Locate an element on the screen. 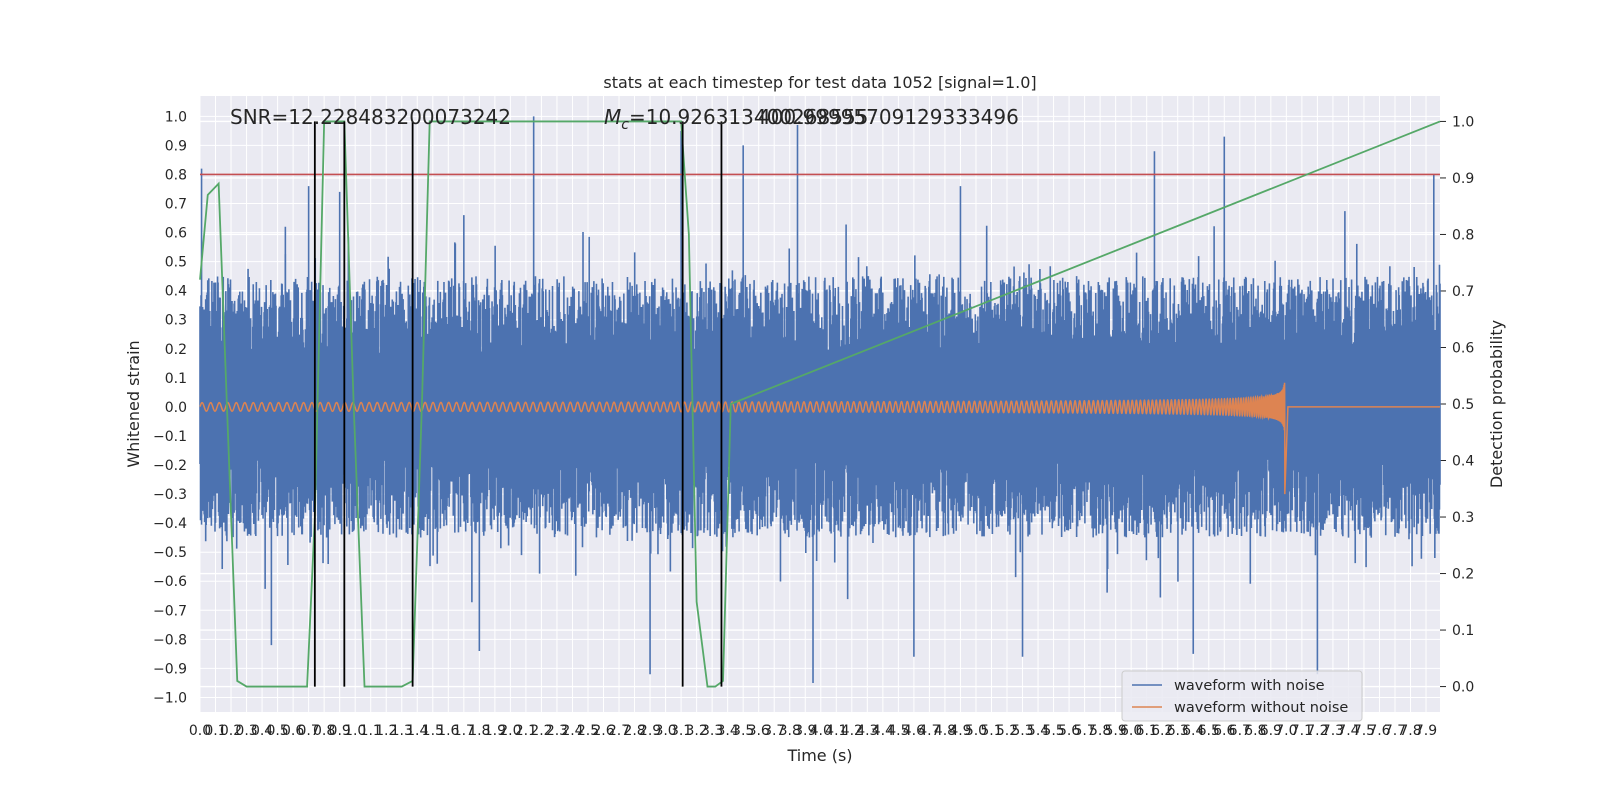 Image resolution: width=1600 pixels, height=804 pixels. x-tick-label: 0.9 is located at coordinates (340, 731).